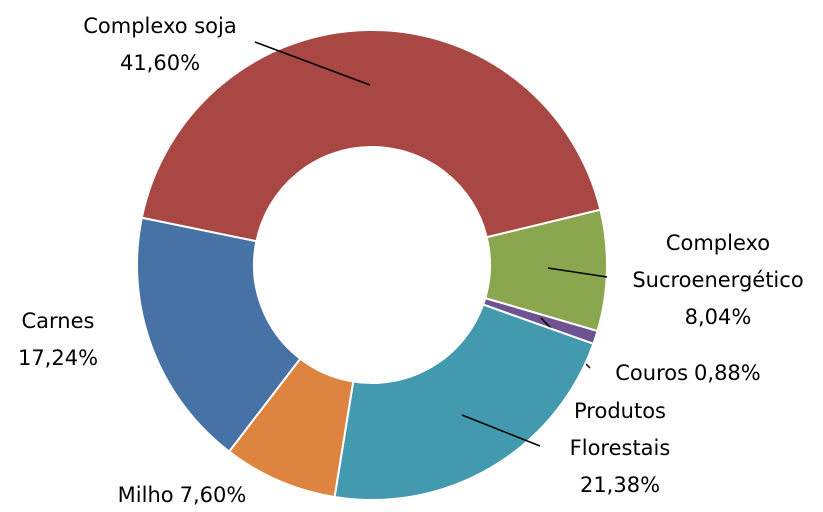 This screenshot has height=512, width=823. I want to click on value-label: 21,38%, so click(620, 485).